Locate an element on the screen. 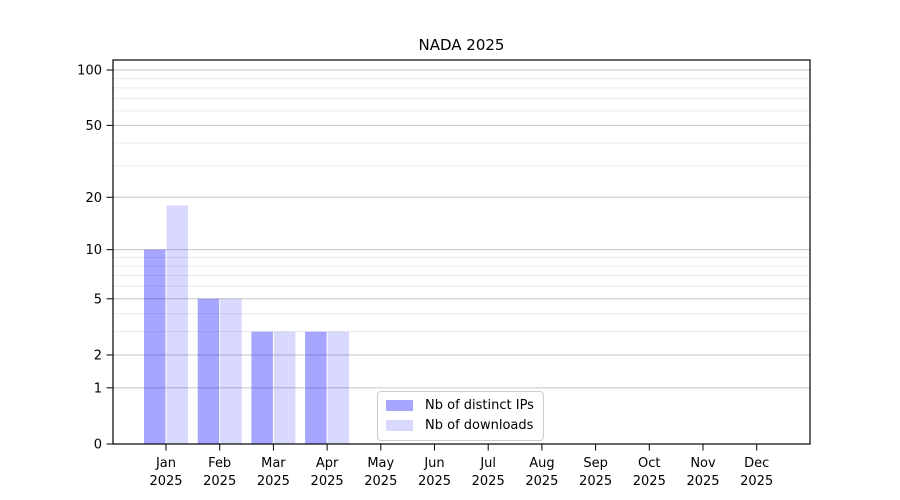  x-tick-label-month: Aug is located at coordinates (541, 463).